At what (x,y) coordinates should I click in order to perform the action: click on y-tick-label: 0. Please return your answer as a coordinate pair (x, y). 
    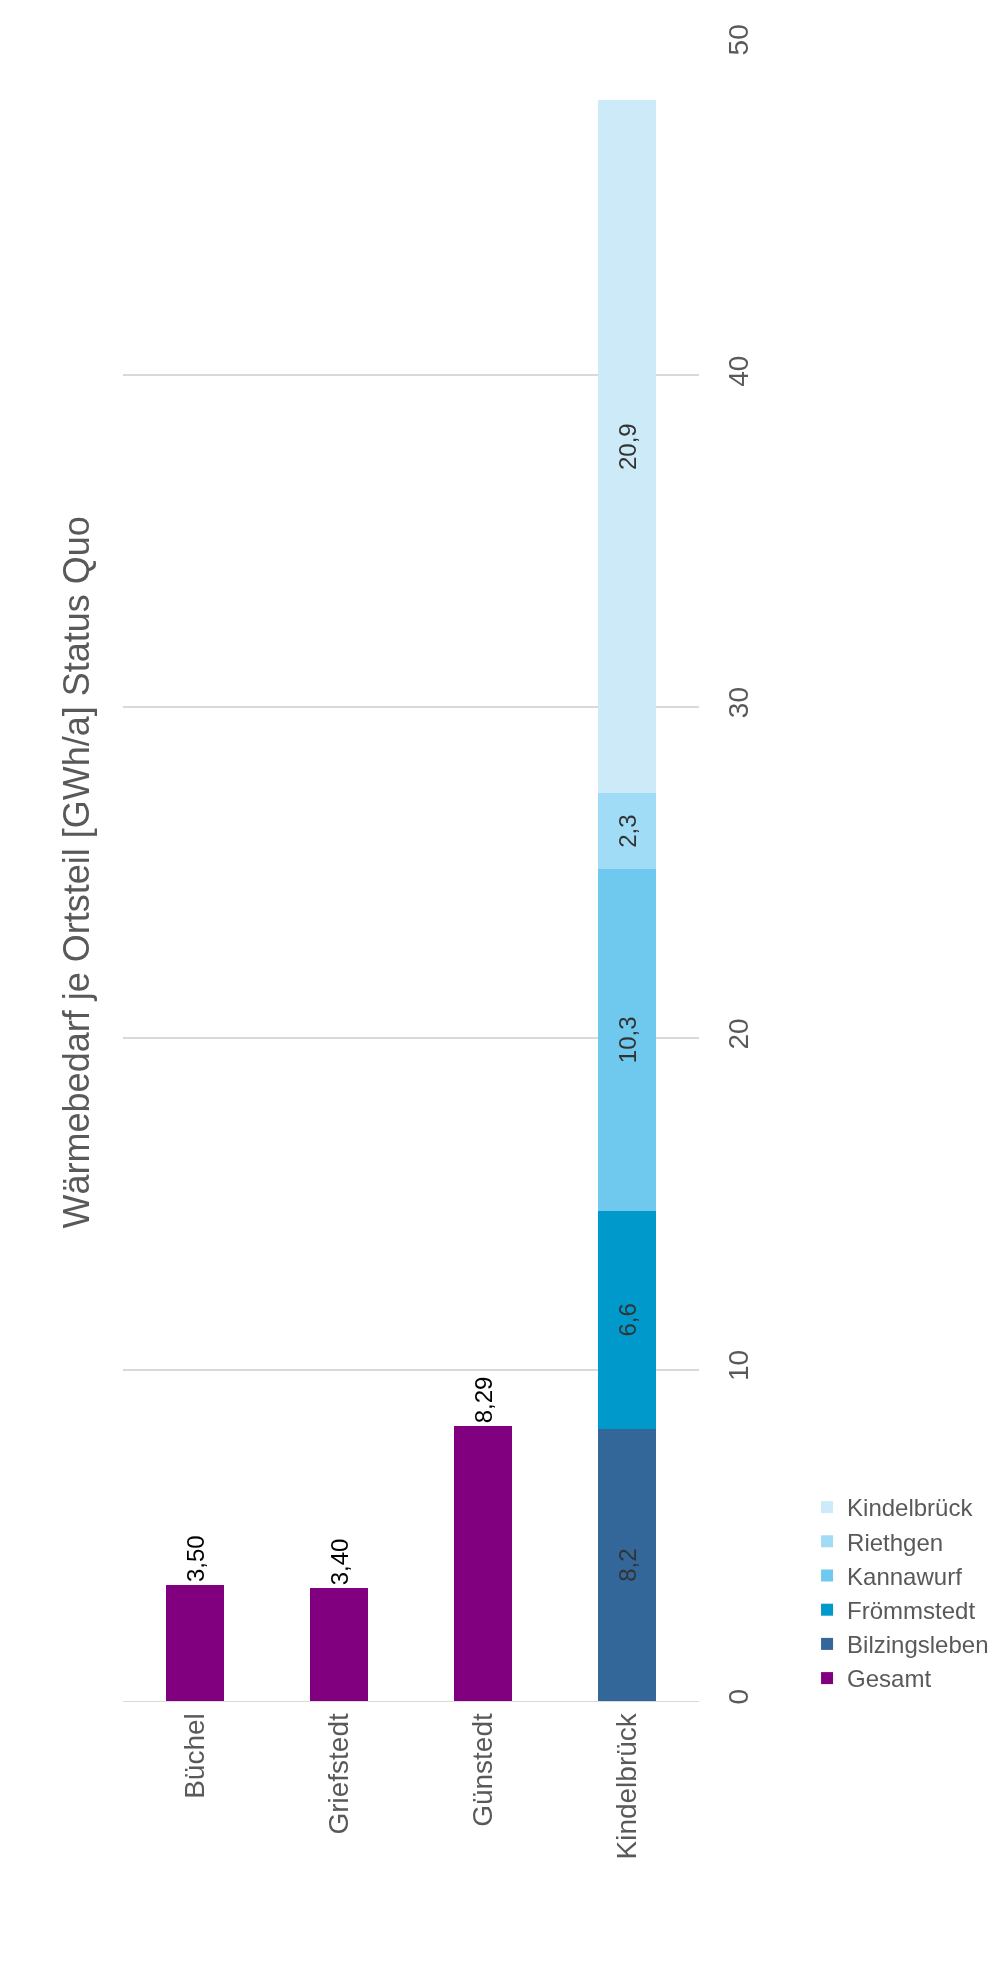
    Looking at the image, I should click on (738, 1697).